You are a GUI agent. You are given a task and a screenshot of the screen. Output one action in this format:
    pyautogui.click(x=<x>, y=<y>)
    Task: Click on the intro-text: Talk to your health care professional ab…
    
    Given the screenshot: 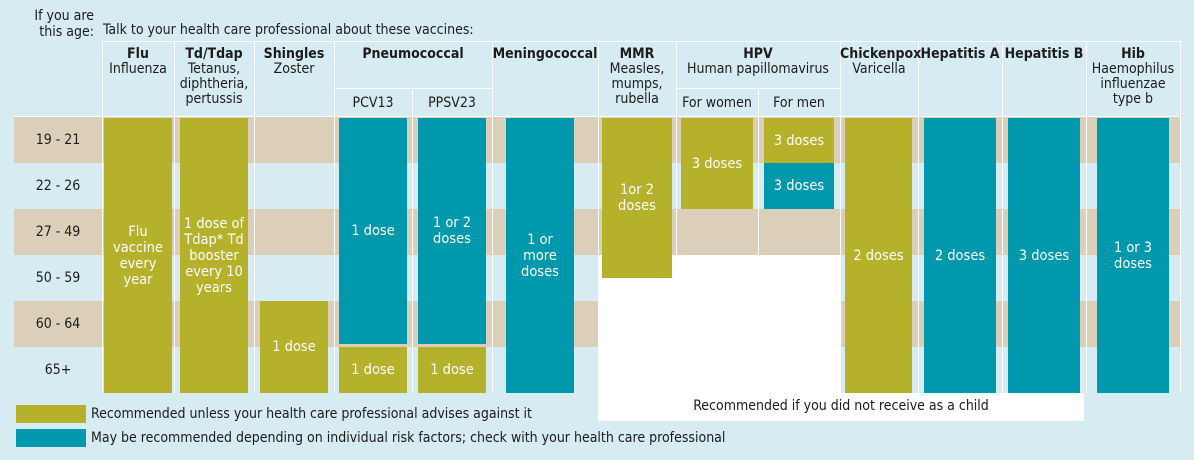 What is the action you would take?
    pyautogui.click(x=288, y=30)
    